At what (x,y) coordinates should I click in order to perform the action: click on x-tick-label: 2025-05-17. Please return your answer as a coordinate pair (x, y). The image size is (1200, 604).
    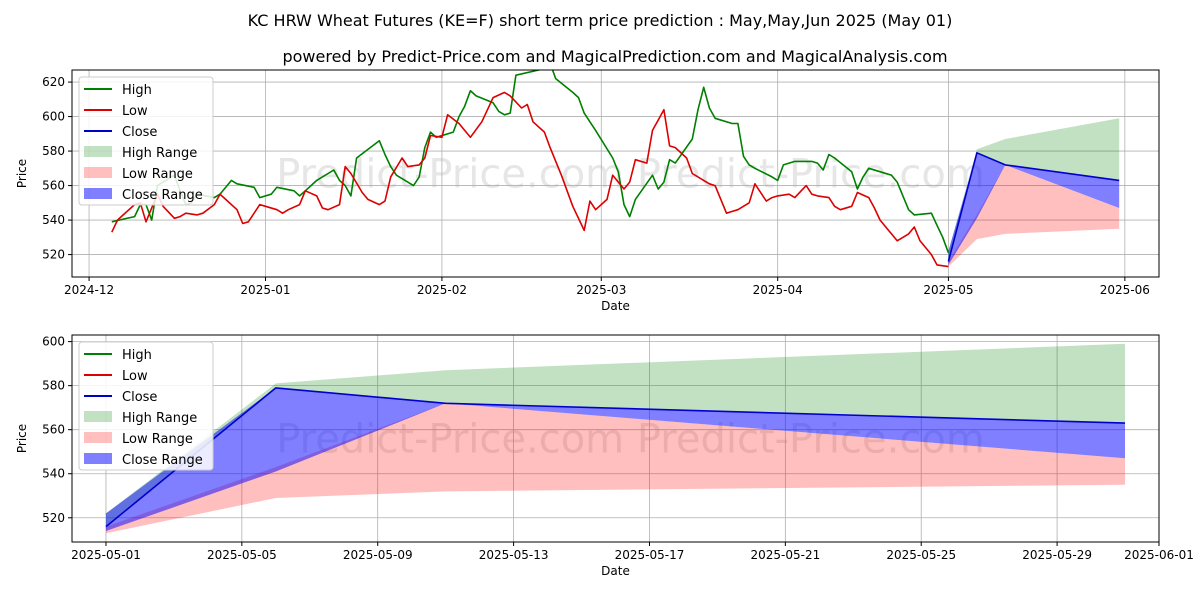
    Looking at the image, I should click on (650, 555).